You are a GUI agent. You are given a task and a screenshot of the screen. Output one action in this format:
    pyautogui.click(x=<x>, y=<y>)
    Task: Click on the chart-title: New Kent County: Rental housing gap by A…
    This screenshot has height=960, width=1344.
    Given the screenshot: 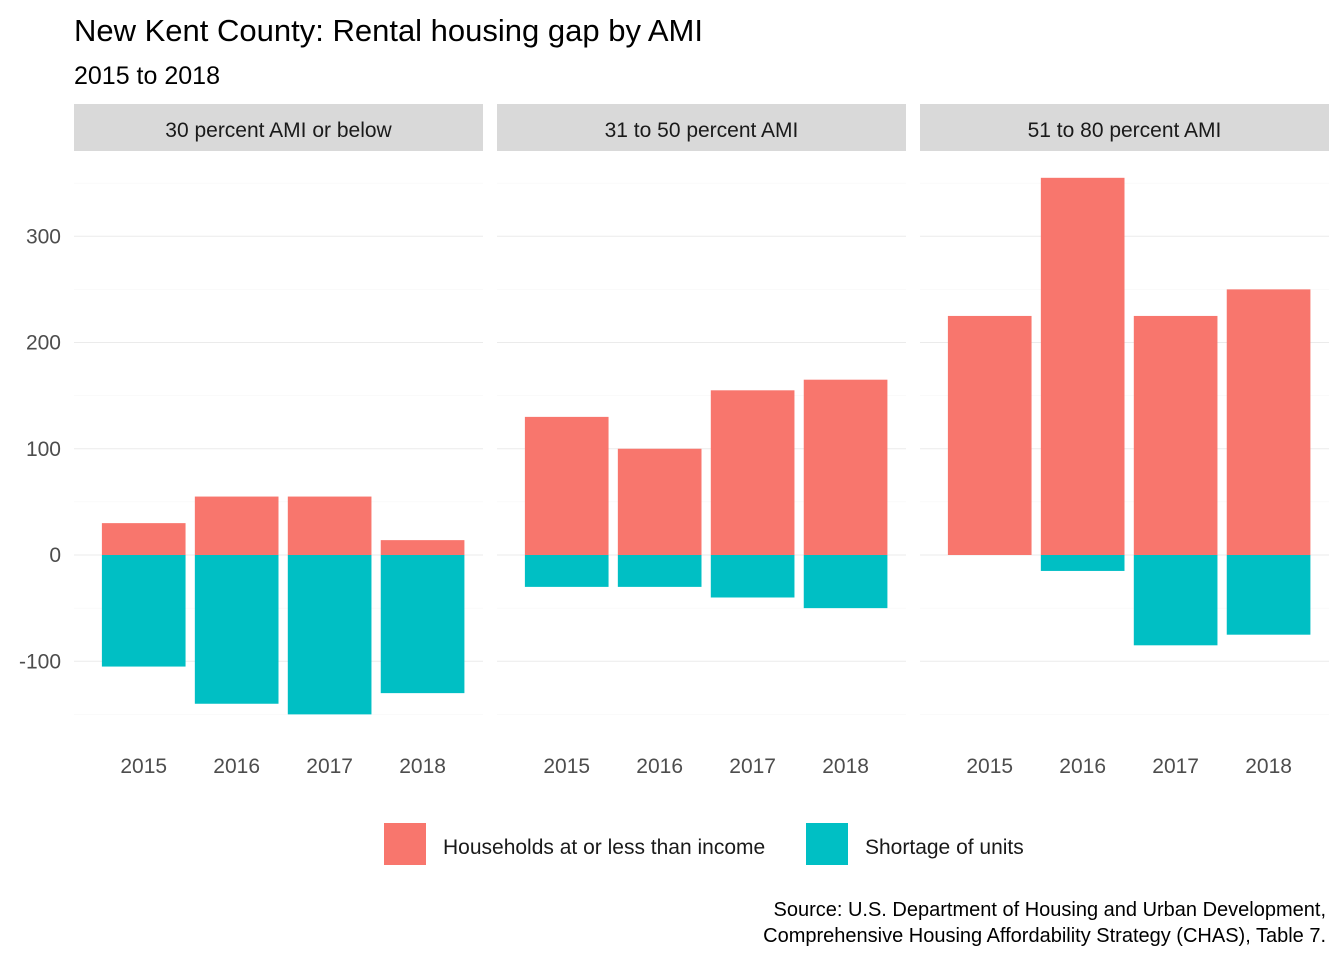 What is the action you would take?
    pyautogui.click(x=388, y=30)
    